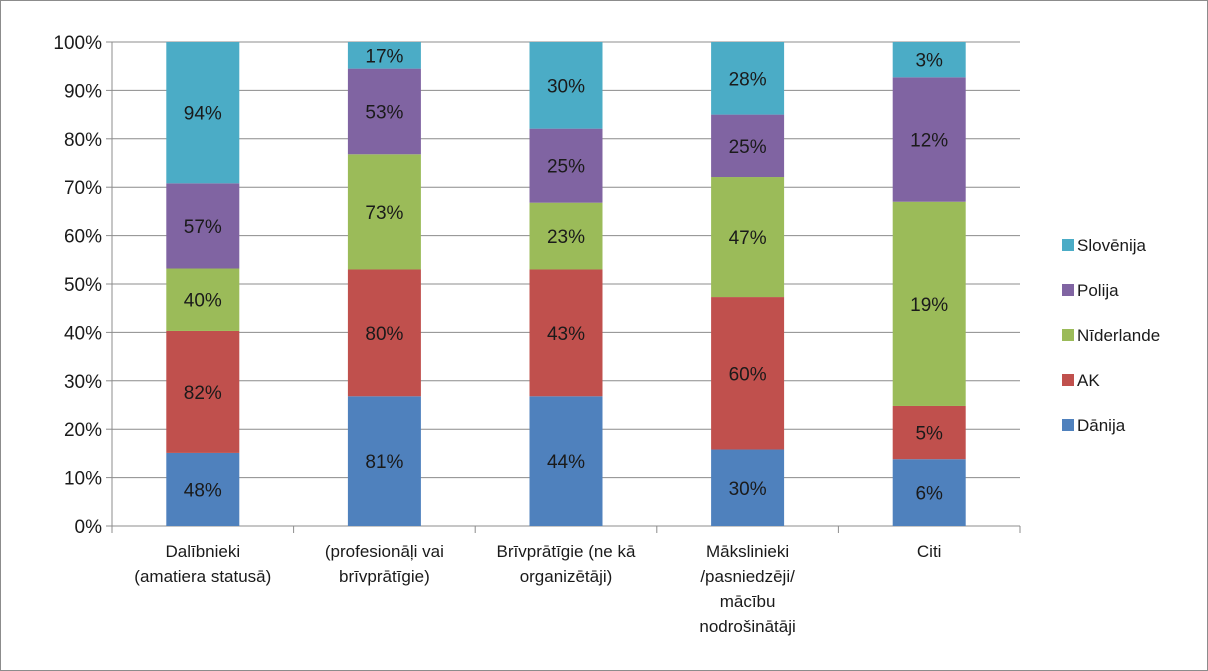 This screenshot has width=1208, height=671. I want to click on legend-label: AK, so click(1088, 380).